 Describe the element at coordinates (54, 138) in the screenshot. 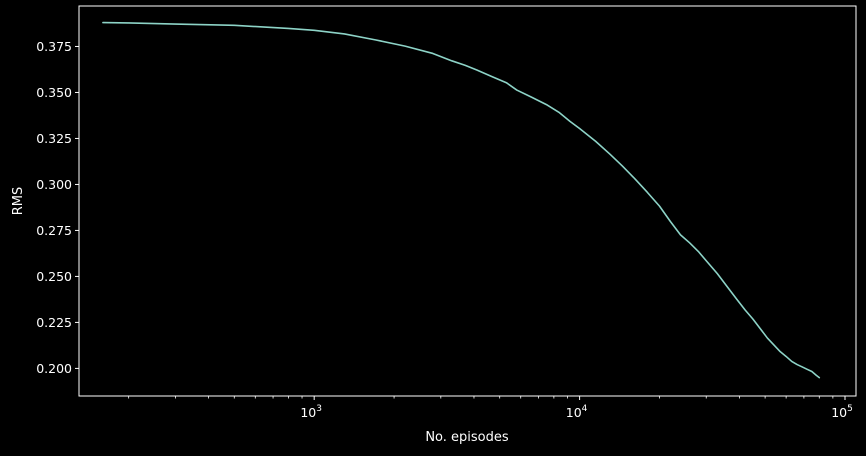

I see `y-tick-label: 0.325` at that location.